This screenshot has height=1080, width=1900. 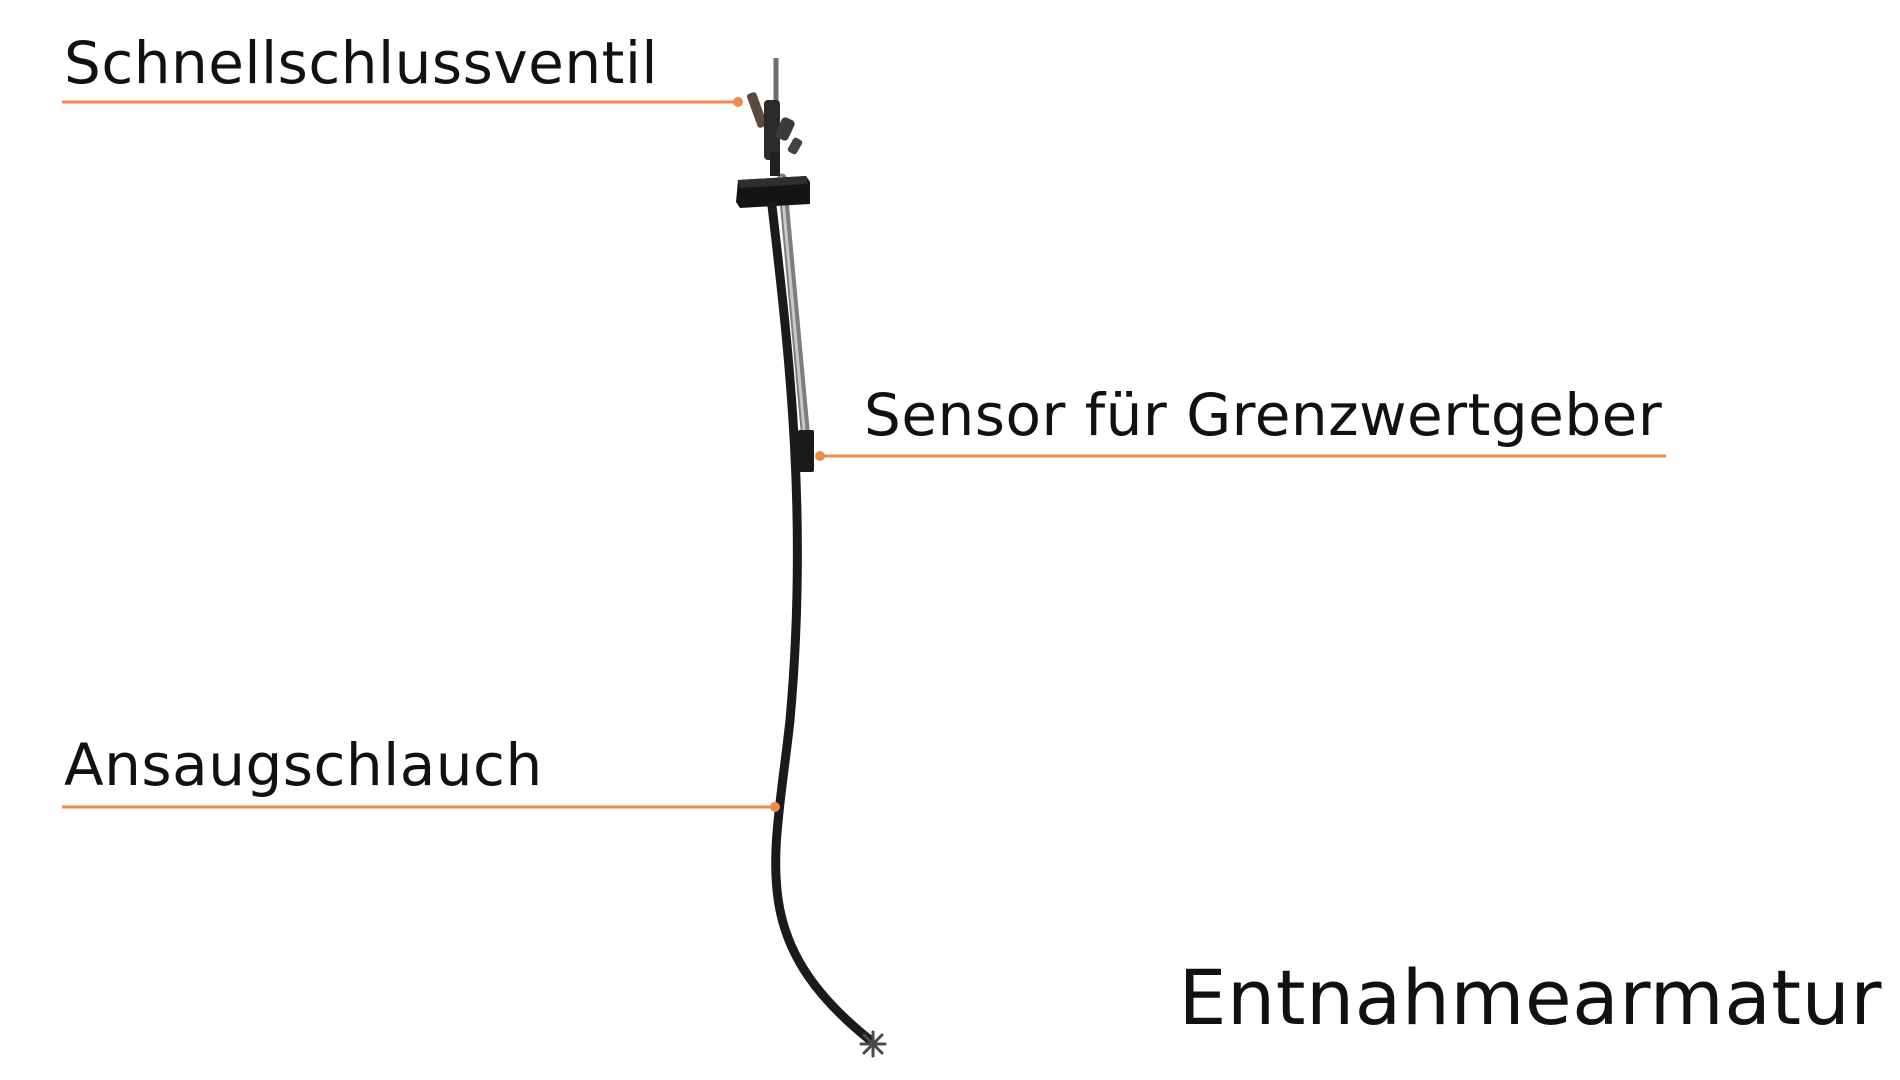 What do you see at coordinates (821, 623) in the screenshot?
I see `suction-hose` at bounding box center [821, 623].